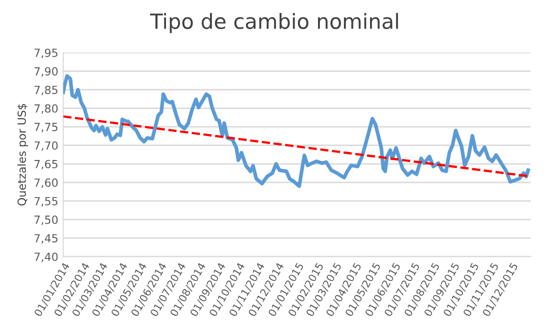 The image size is (550, 329). Describe the element at coordinates (46, 109) in the screenshot. I see `y-tick-label: 7,80` at that location.